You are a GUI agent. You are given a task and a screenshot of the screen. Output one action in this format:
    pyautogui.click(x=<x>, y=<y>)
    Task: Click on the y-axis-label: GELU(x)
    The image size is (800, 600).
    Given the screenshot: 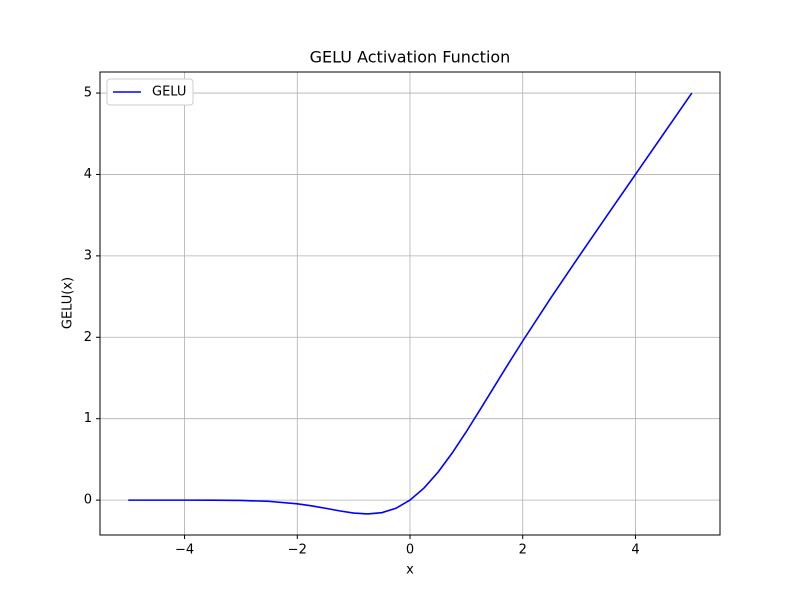 What is the action you would take?
    pyautogui.click(x=68, y=303)
    